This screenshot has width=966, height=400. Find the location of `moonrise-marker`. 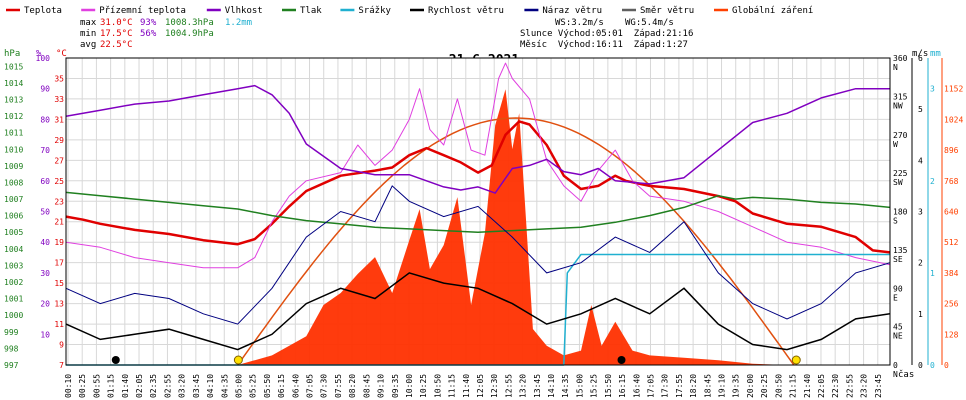

moonrise-marker is located at coordinates (621, 360).